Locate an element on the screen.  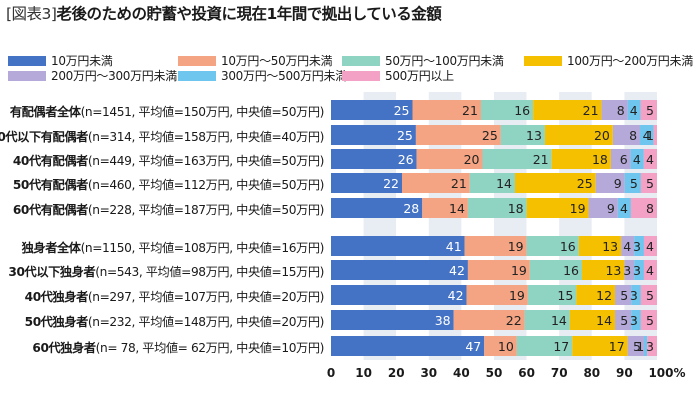
row-label: 50代独身者(n=232, 平均値=148万円, 中央値=20万円) is located at coordinates (175, 321).